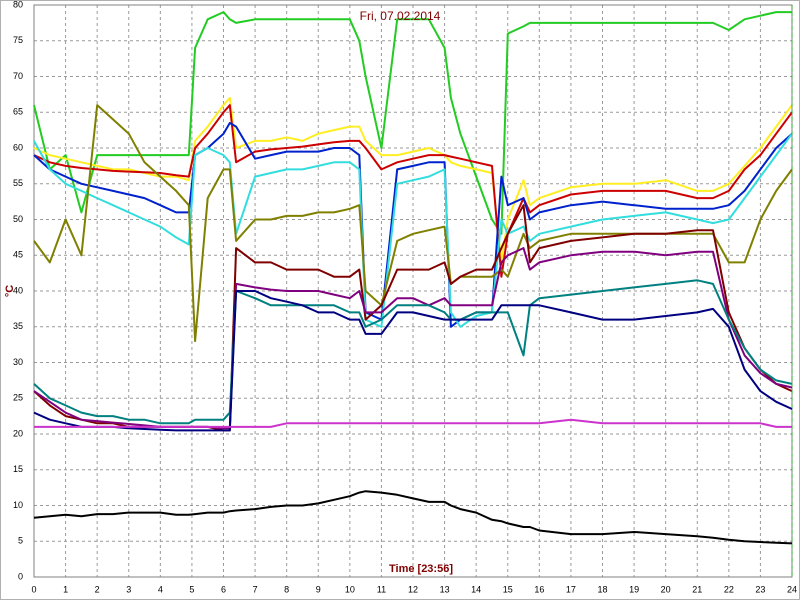  Describe the element at coordinates (97, 589) in the screenshot. I see `x-tick-label: 2` at that location.